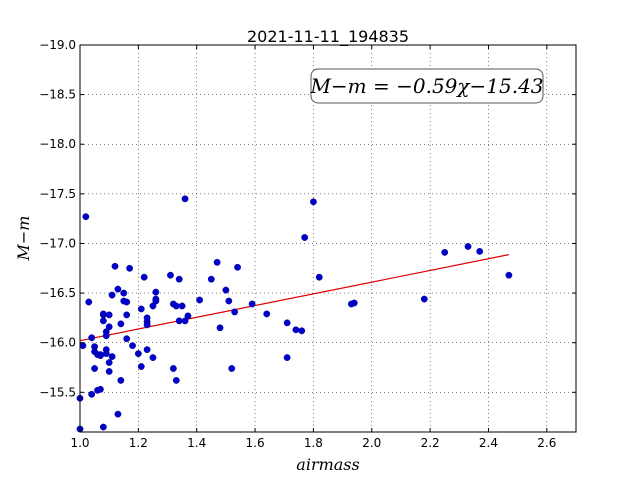  What do you see at coordinates (371, 443) in the screenshot?
I see `x-tick-label: 2.0` at bounding box center [371, 443].